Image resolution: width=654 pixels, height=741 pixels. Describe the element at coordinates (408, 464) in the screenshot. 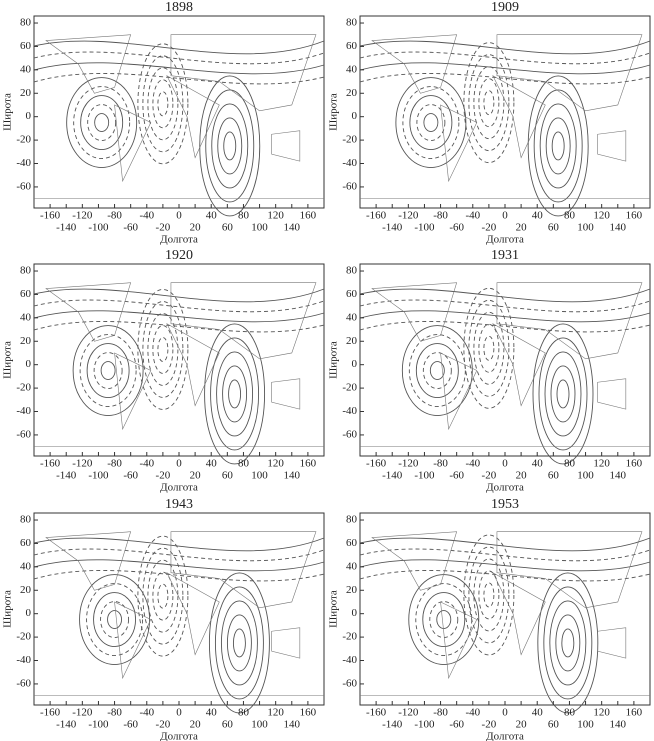

I see `x-tick-label: -120` at that location.